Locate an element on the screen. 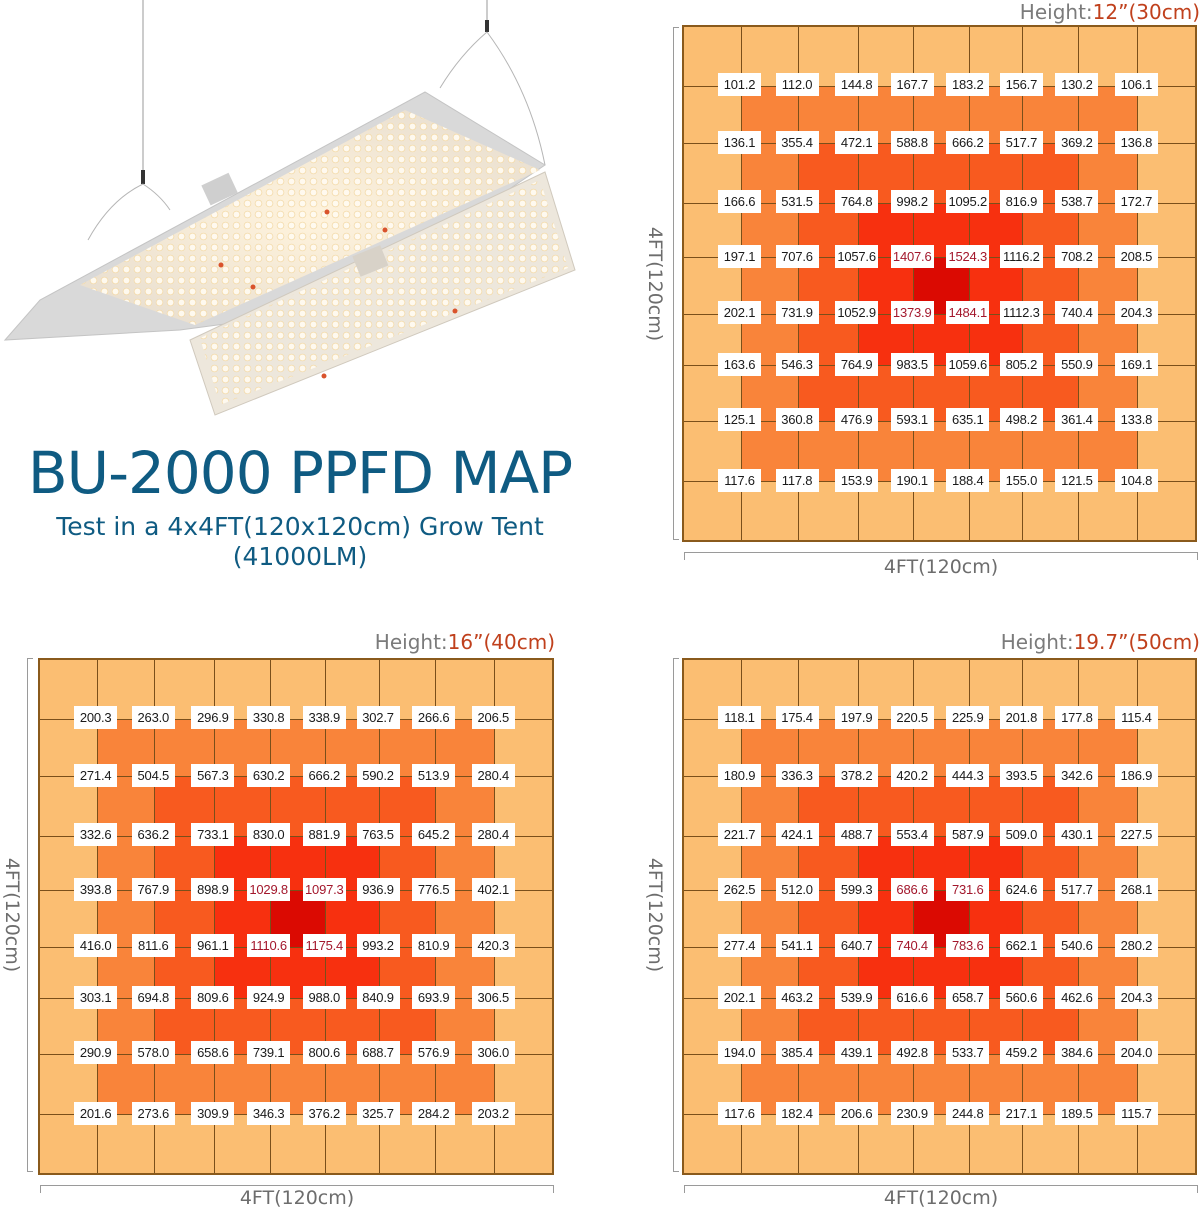 The image size is (1200, 1210). ppfd-value: 740.4 is located at coordinates (912, 946).